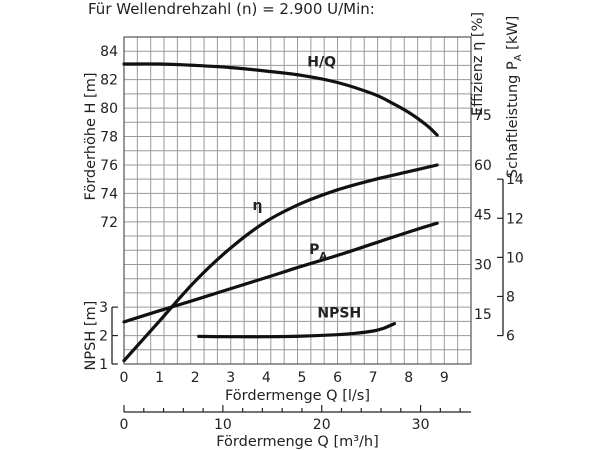  What do you see at coordinates (223, 425) in the screenshot?
I see `flow-m3h-tick-label: 10` at bounding box center [223, 425].